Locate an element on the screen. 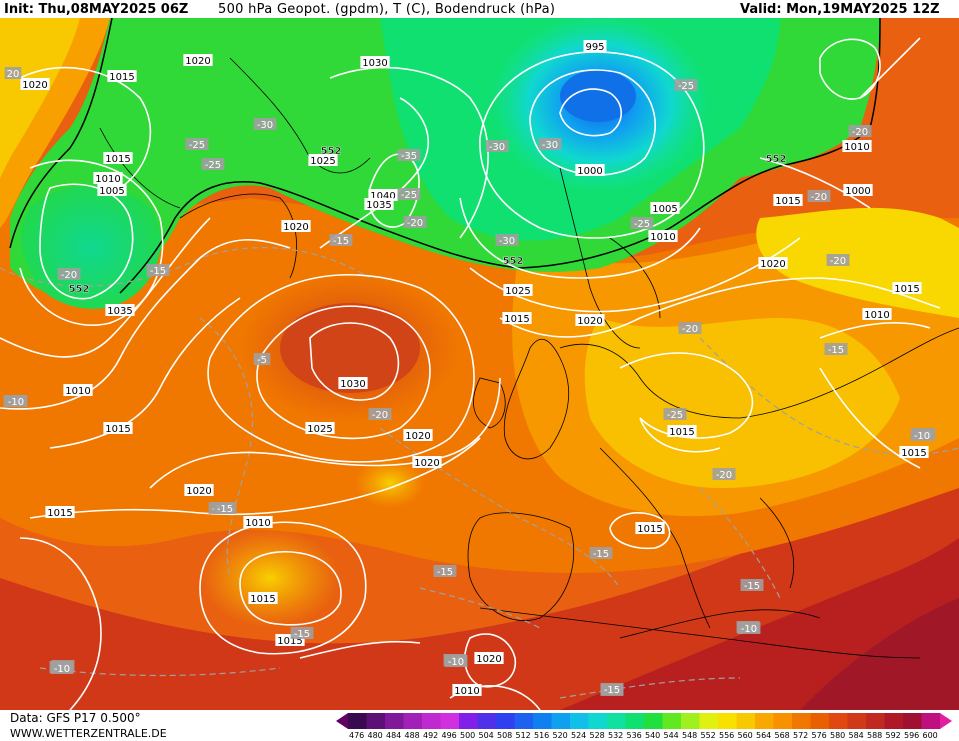 Image resolution: width=959 pixels, height=741 pixels. data-source: Data: GFS P17 0.500° is located at coordinates (75, 718).